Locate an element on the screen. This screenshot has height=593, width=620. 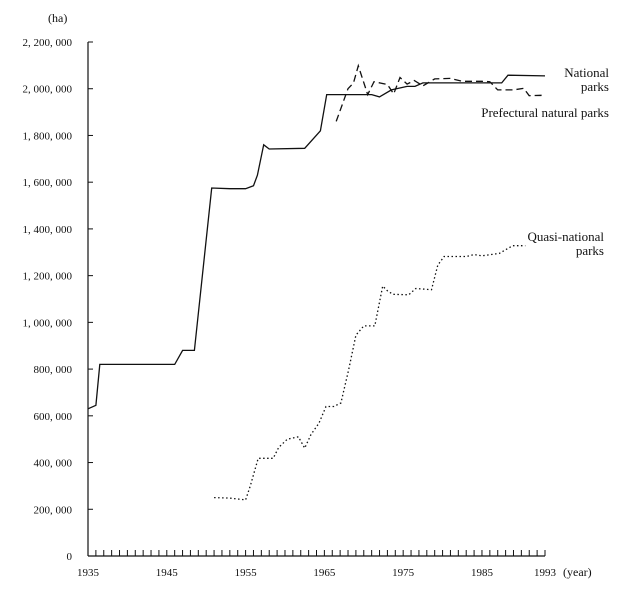
x-tick-label: 1945 is located at coordinates (167, 573).